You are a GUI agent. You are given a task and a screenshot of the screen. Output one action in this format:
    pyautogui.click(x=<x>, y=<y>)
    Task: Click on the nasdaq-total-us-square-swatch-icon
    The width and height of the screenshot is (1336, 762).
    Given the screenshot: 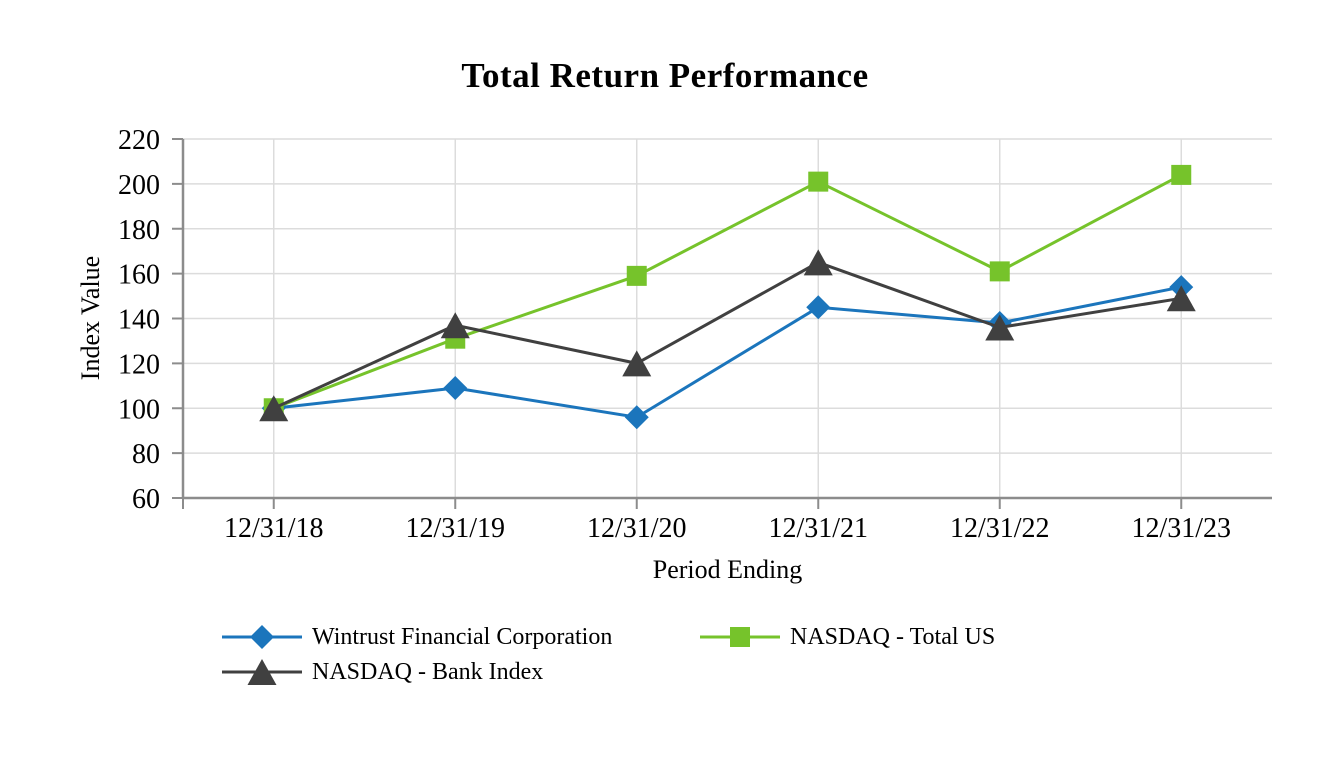 What is the action you would take?
    pyautogui.click(x=740, y=637)
    